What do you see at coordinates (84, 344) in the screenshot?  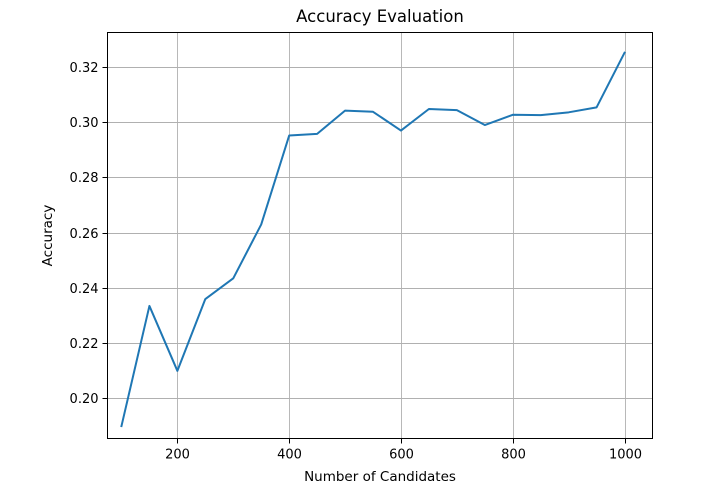 I see `y-tick-label: 0.22` at bounding box center [84, 344].